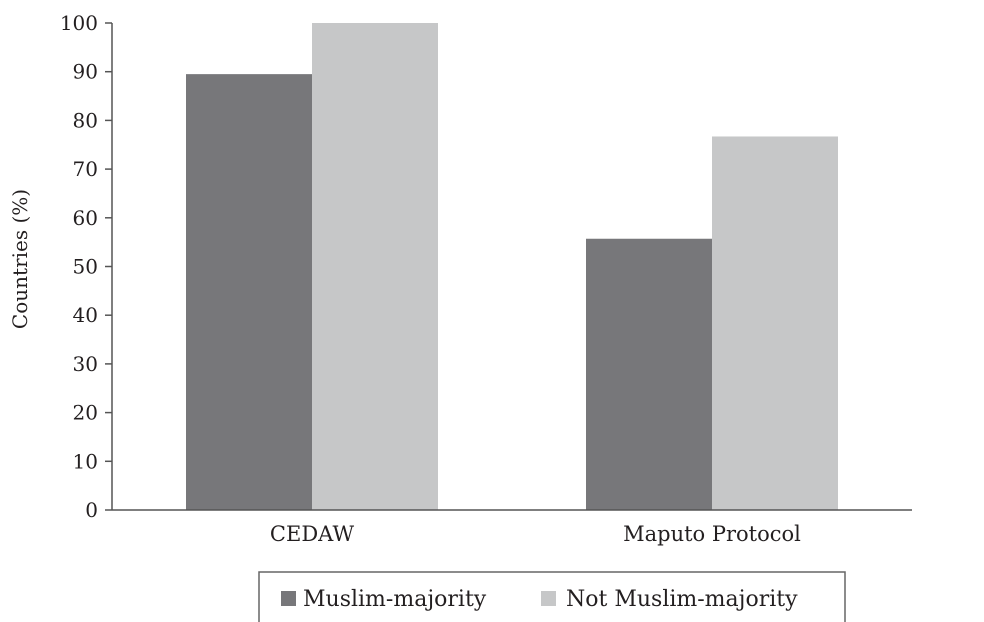  I want to click on y-tick-label: 20, so click(85, 413).